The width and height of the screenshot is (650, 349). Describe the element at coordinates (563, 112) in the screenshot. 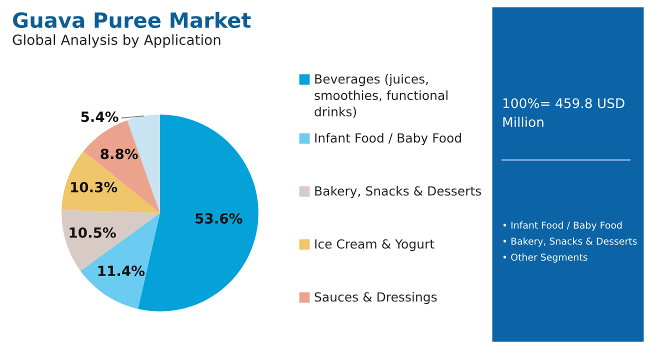

I see `text: 100%= 459.8 USD Million` at that location.